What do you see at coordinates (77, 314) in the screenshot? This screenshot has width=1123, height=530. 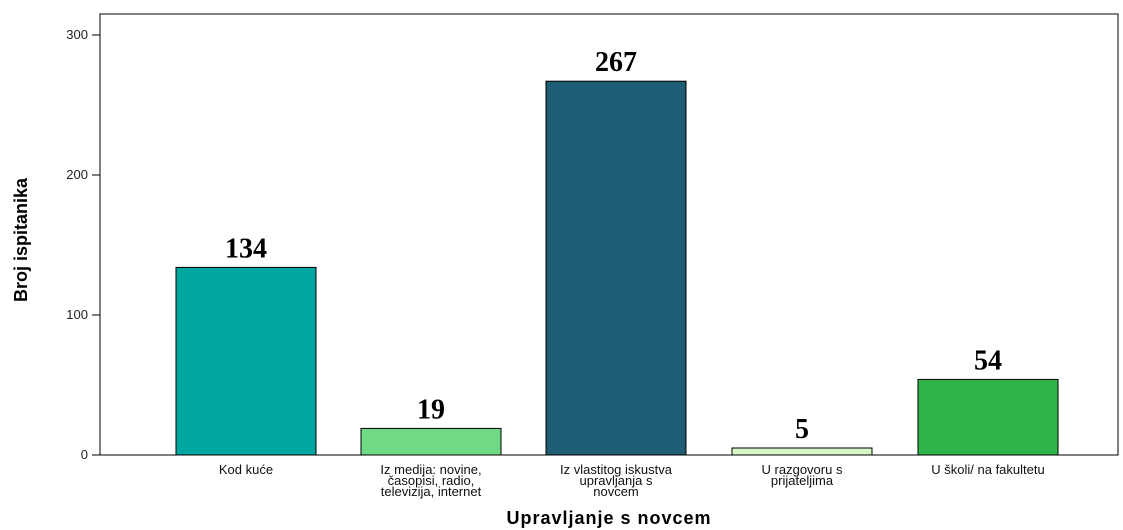 I see `y-tick-label: 100` at bounding box center [77, 314].